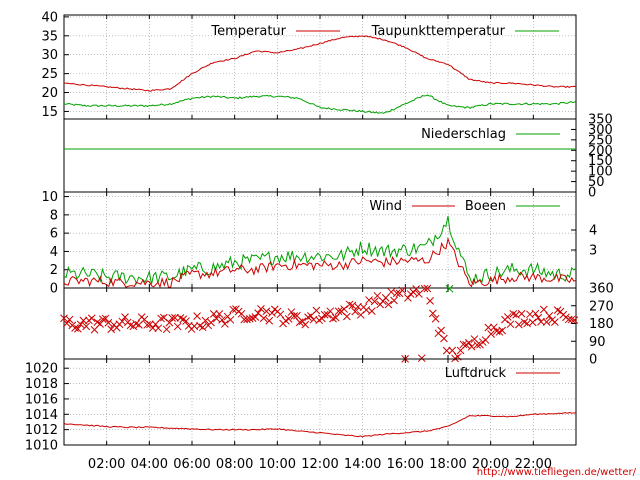 The width and height of the screenshot is (640, 480). I want to click on y-tick-label: 8, so click(54, 215).